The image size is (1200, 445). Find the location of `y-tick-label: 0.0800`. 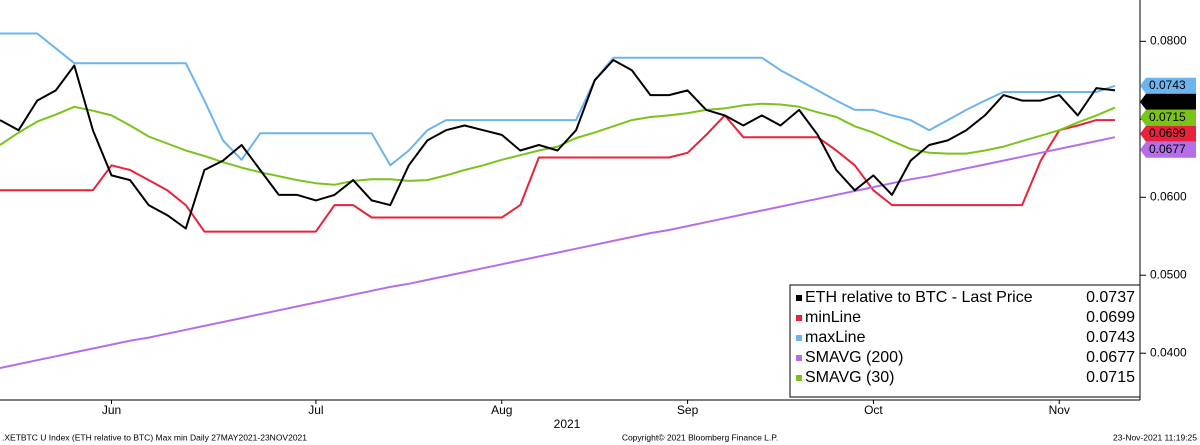

y-tick-label: 0.0800 is located at coordinates (1168, 40).